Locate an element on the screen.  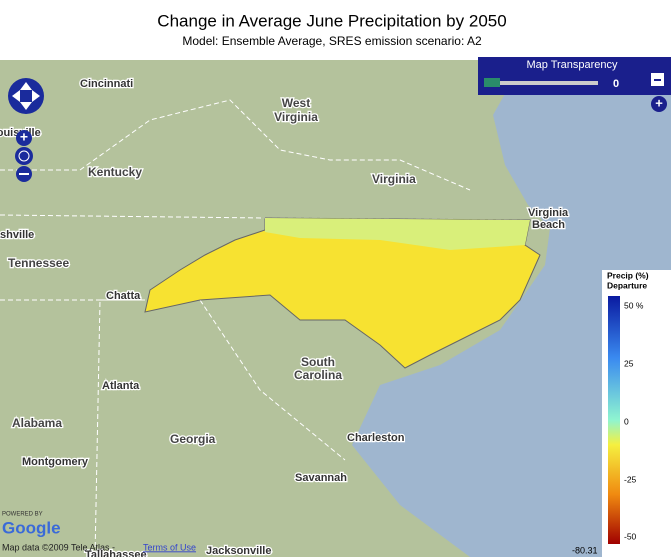
legend-subtitle: Departure is located at coordinates (627, 285).